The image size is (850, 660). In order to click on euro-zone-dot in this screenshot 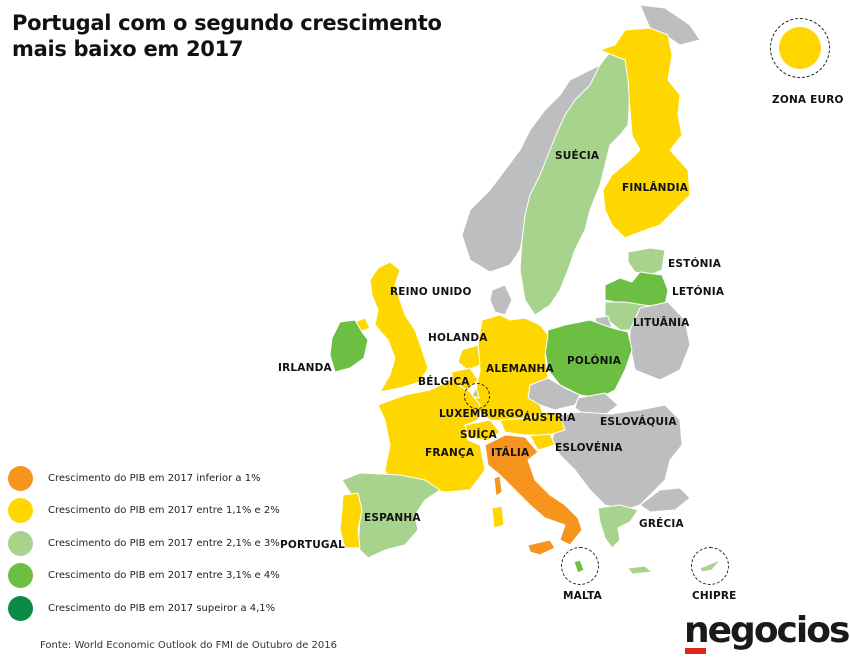, I will do `click(800, 48)`.